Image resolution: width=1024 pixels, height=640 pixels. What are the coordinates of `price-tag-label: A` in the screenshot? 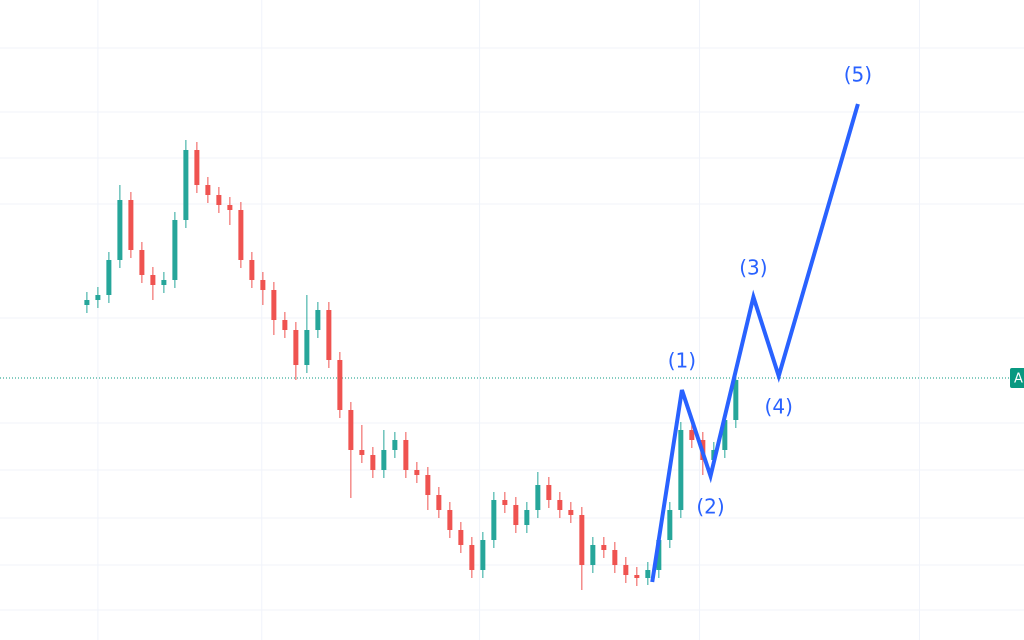 It's located at (1018, 379).